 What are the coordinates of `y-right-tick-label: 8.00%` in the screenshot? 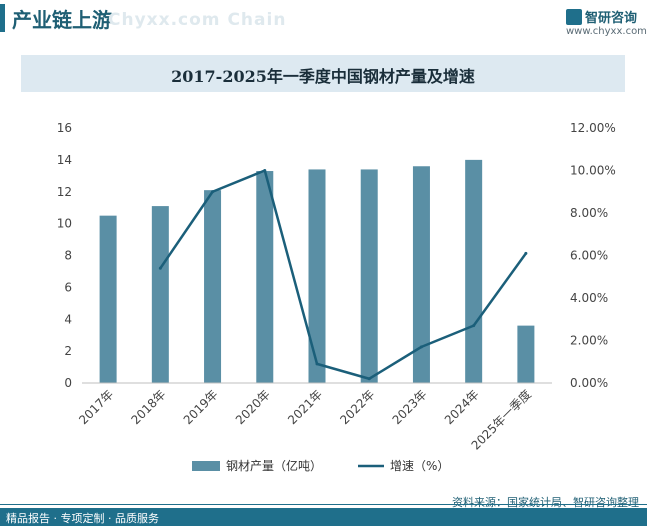 It's located at (589, 213).